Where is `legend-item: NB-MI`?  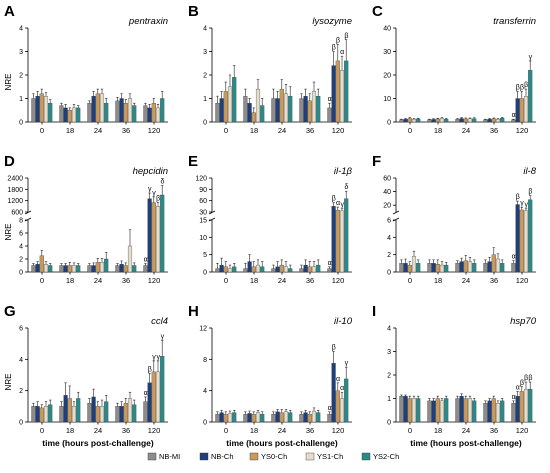 legend-item: NB-MI is located at coordinates (163, 456).